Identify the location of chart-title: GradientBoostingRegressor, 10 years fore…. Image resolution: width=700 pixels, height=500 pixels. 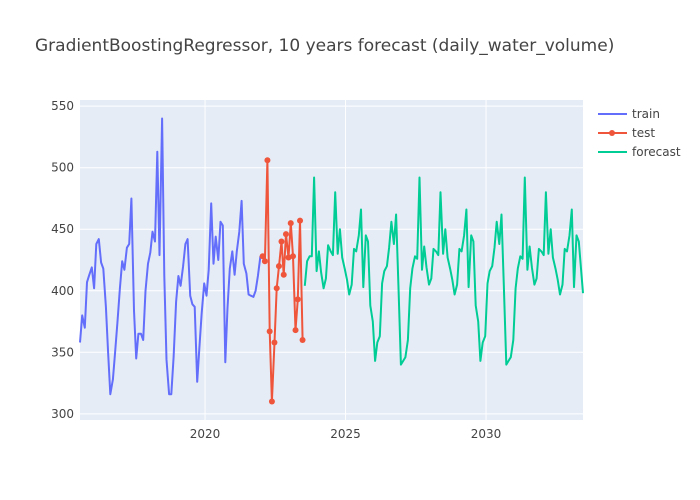
(324, 46).